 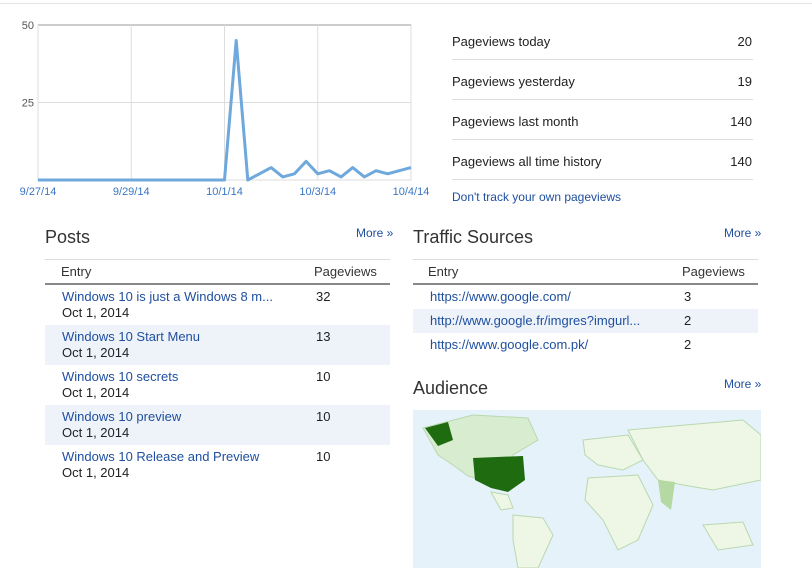 I want to click on source-link: https://www.google.com/, so click(x=500, y=296).